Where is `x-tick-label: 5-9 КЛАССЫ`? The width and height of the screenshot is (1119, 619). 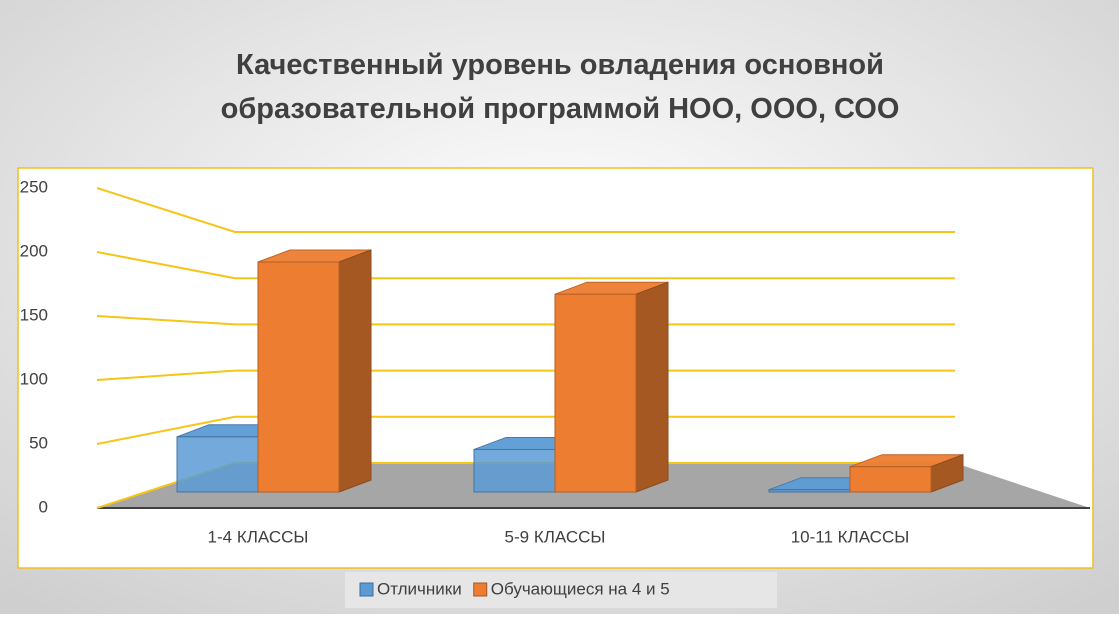 x-tick-label: 5-9 КЛАССЫ is located at coordinates (555, 536).